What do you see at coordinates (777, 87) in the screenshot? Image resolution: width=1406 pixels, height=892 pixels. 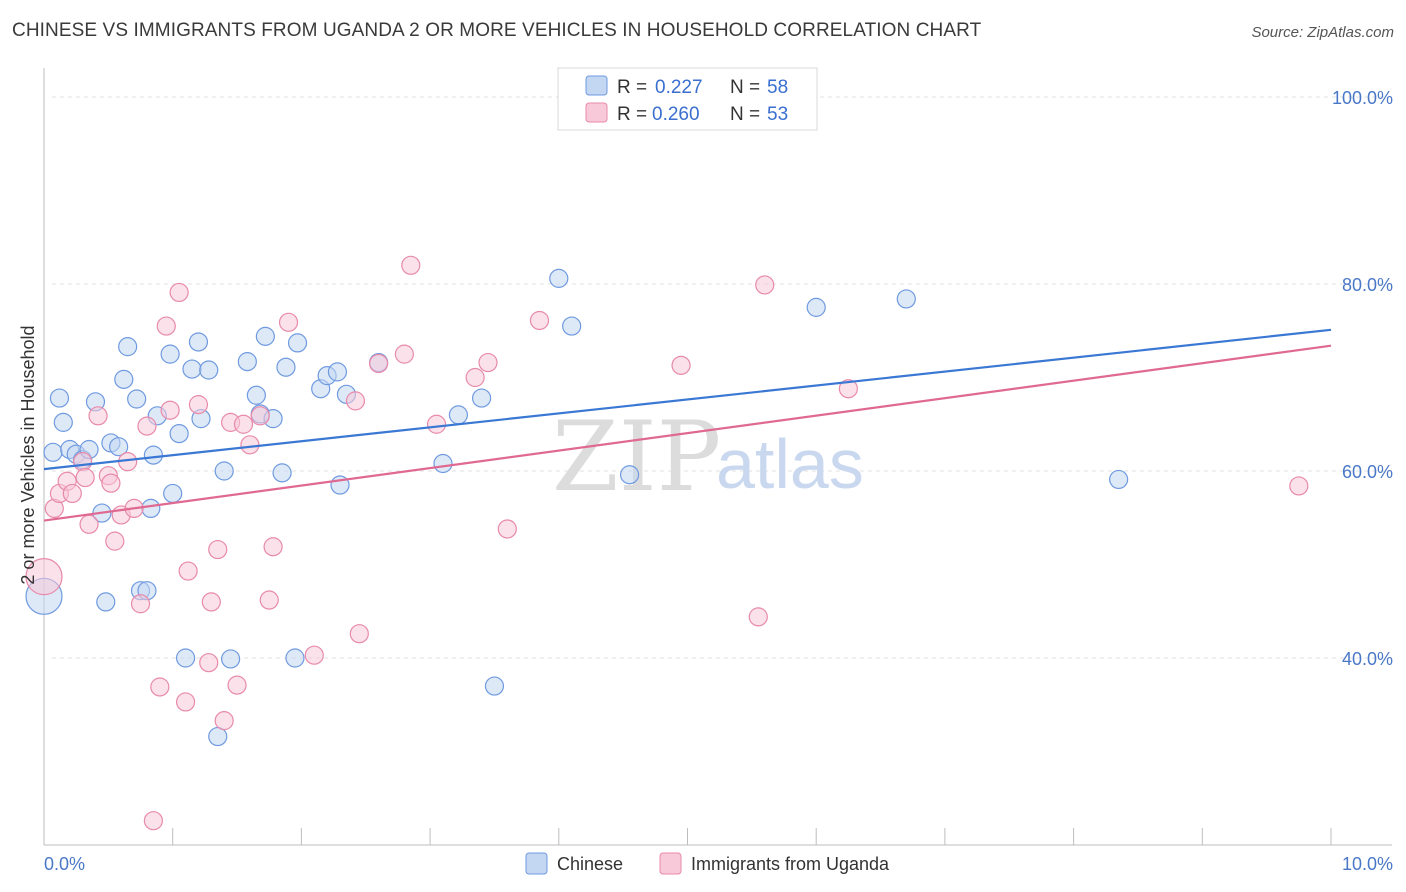 I see `legend-n-value-chinese: 58` at bounding box center [777, 87].